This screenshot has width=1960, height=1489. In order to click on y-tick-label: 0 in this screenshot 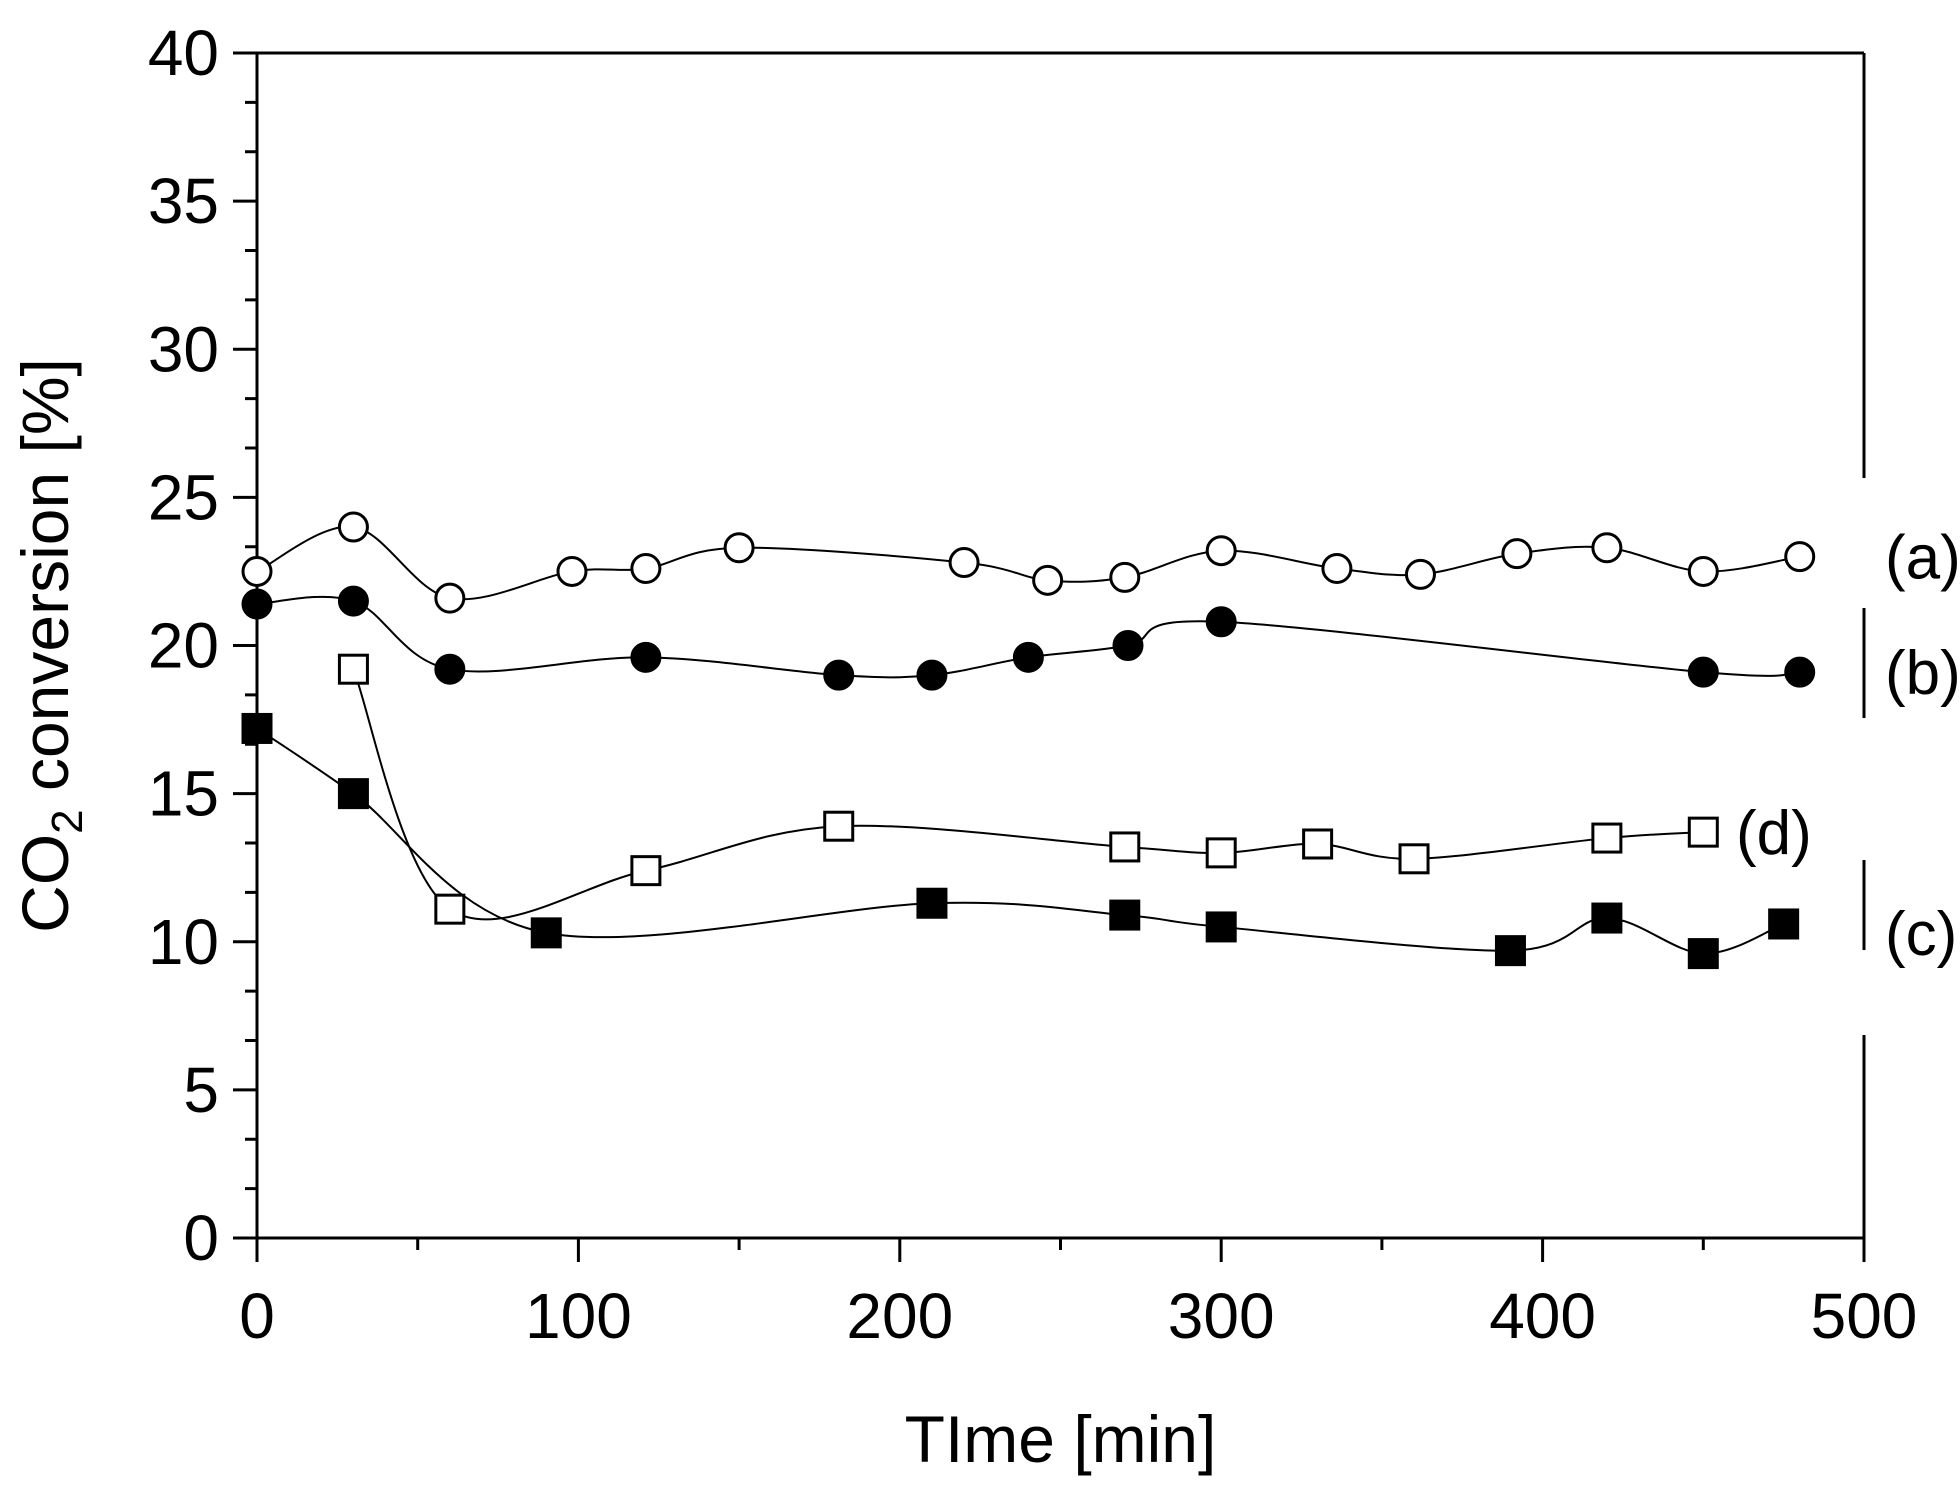, I will do `click(201, 1238)`.